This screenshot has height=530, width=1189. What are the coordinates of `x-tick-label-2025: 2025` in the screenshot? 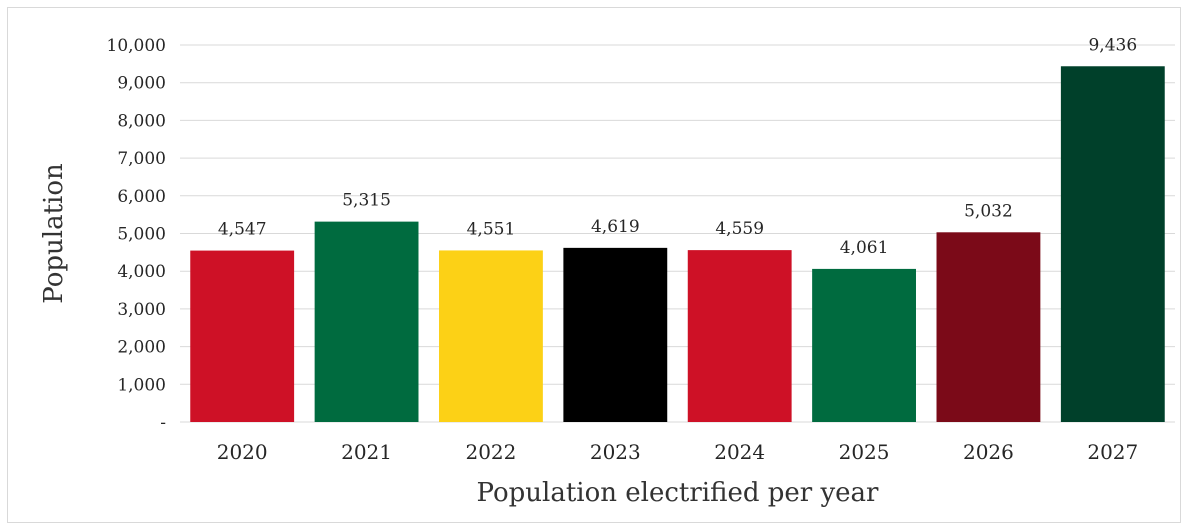 It's located at (864, 452).